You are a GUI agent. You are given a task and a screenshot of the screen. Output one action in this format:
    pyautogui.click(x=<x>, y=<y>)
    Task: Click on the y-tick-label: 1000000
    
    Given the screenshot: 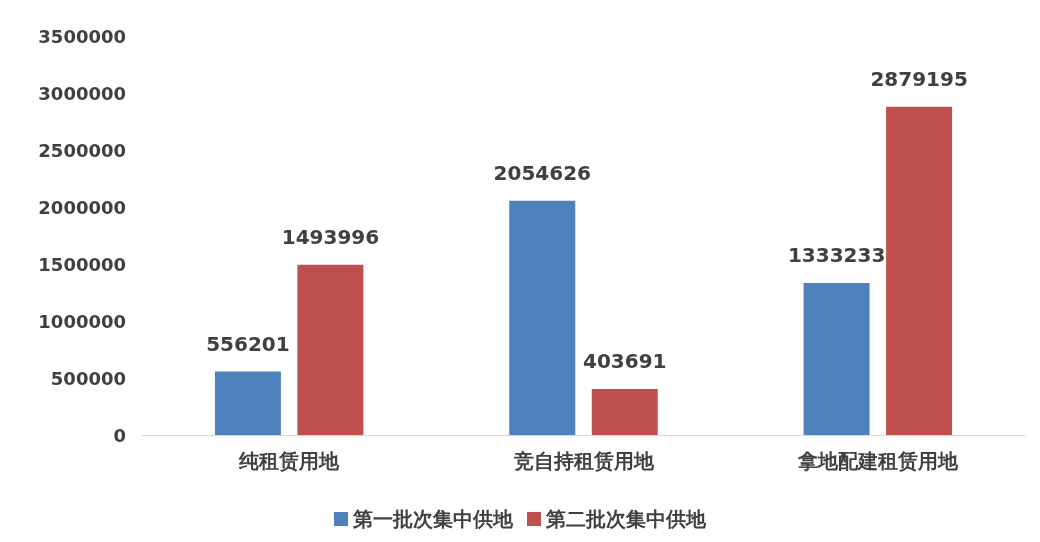 What is the action you would take?
    pyautogui.click(x=82, y=321)
    